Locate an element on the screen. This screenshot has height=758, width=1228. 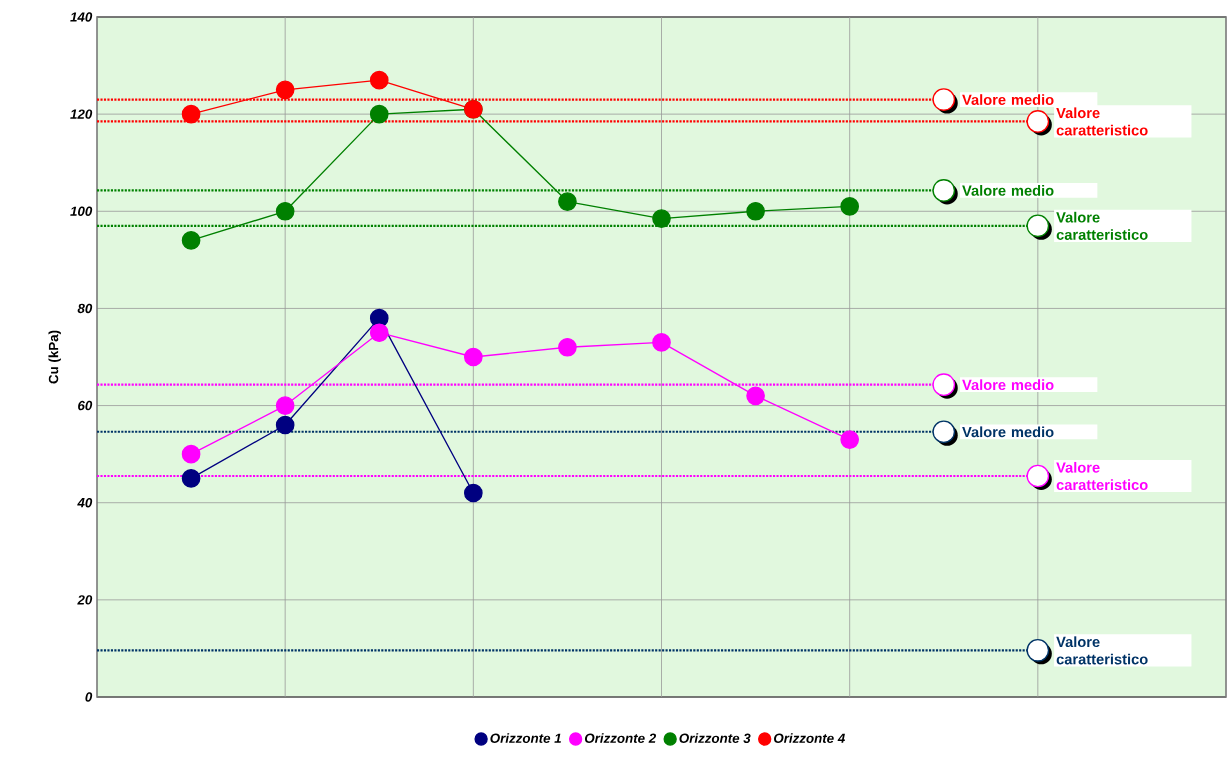
y-tick-label: 100 is located at coordinates (81, 211).